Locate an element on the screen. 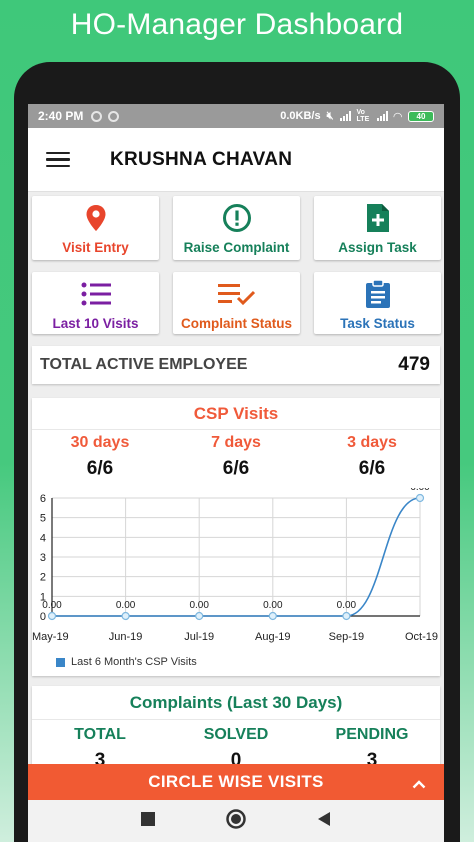 This screenshot has width=474, height=842. system-nav-bar is located at coordinates (236, 821).